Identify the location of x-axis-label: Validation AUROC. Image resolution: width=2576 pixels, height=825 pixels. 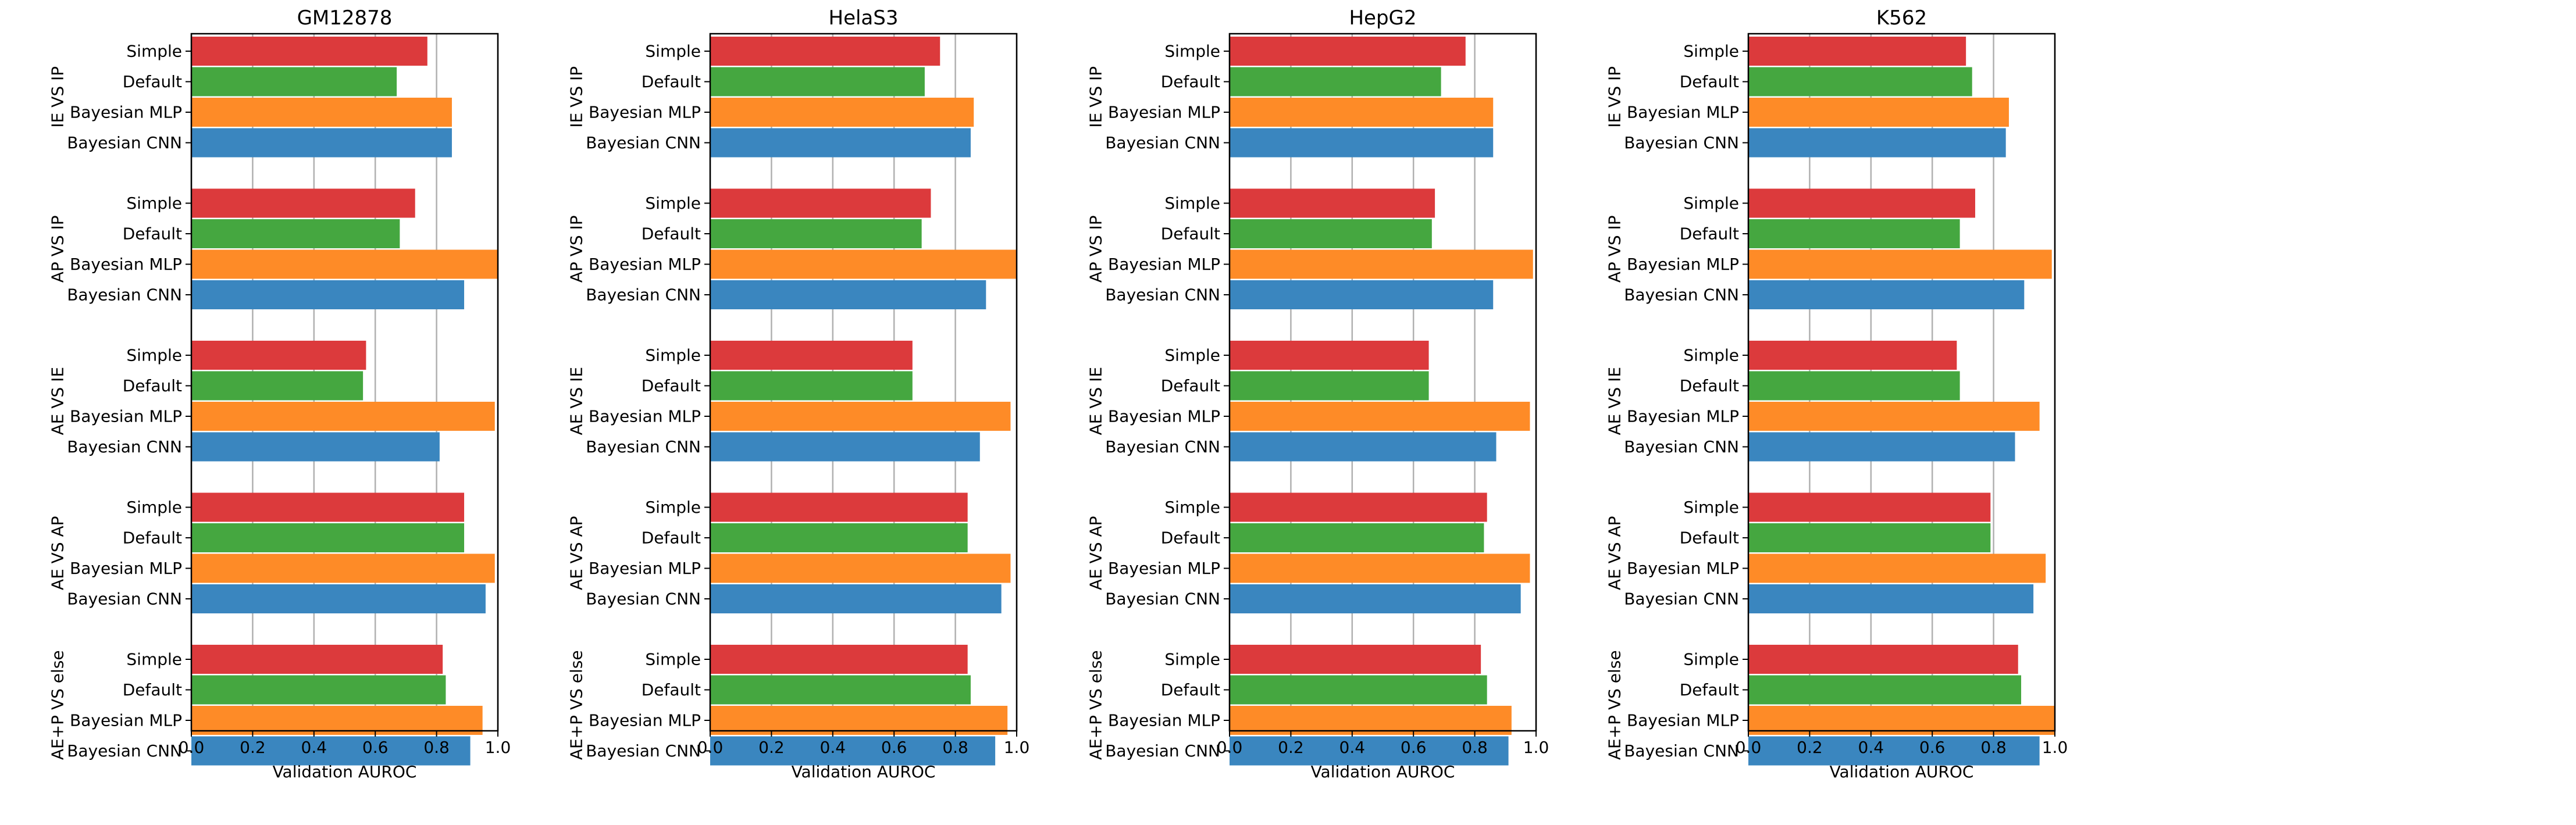
(1383, 771).